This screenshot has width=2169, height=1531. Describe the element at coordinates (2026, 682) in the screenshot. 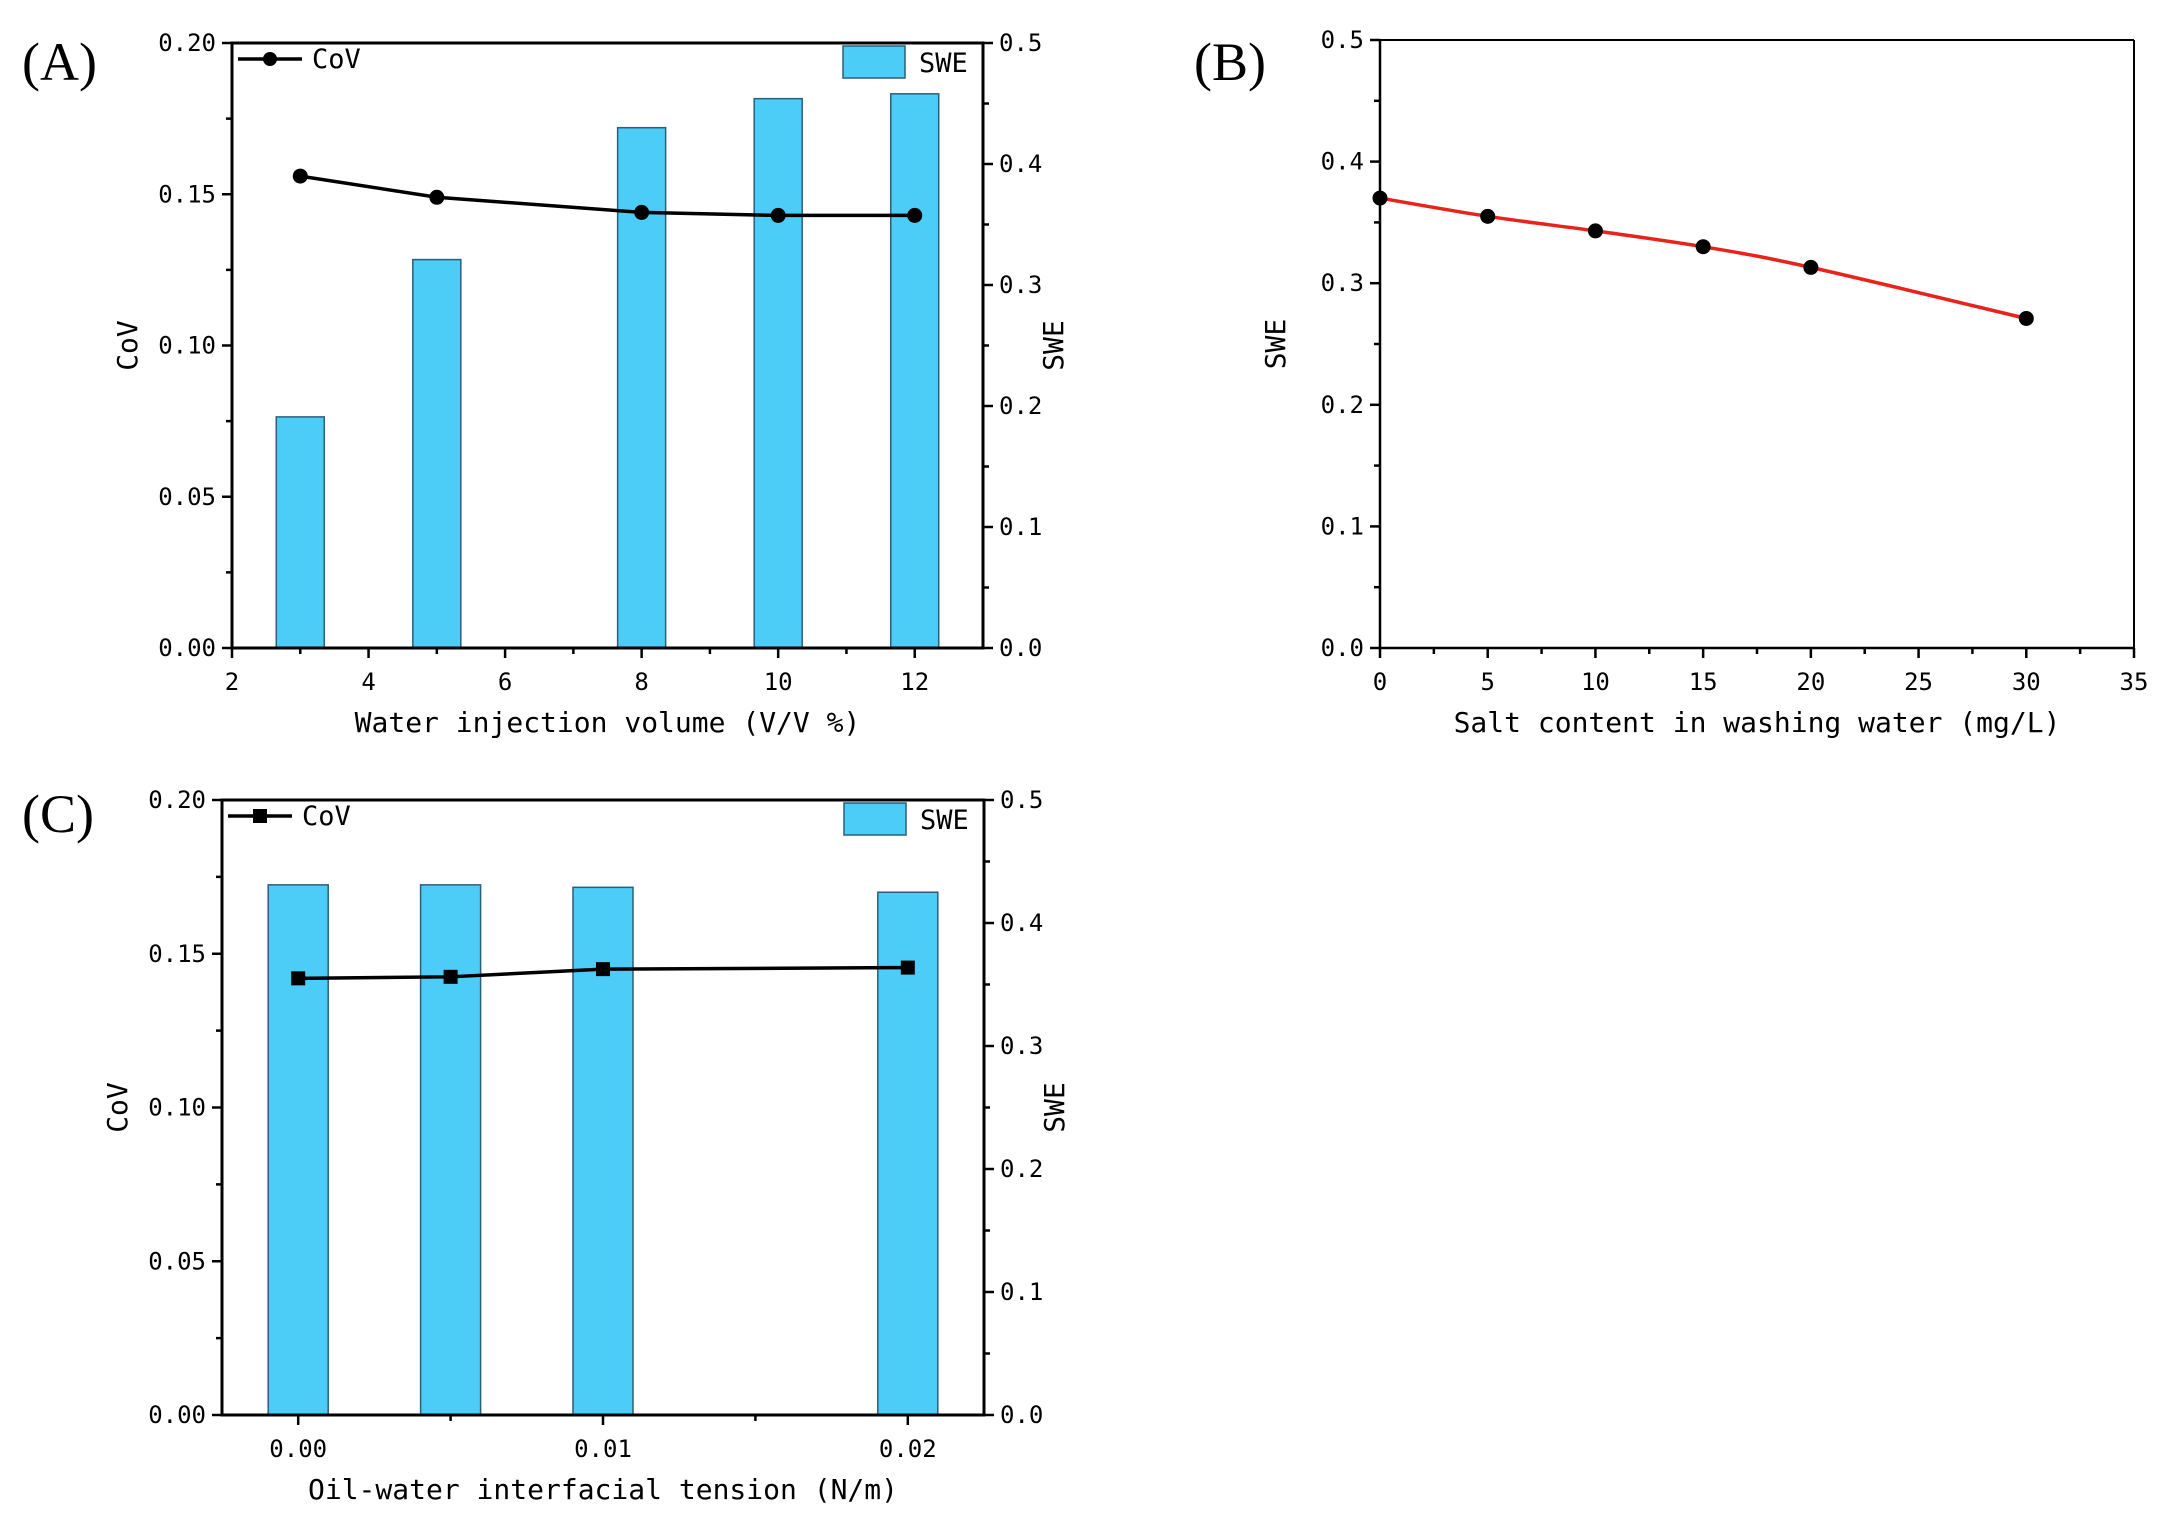

I see `x-tick-label: 30` at that location.